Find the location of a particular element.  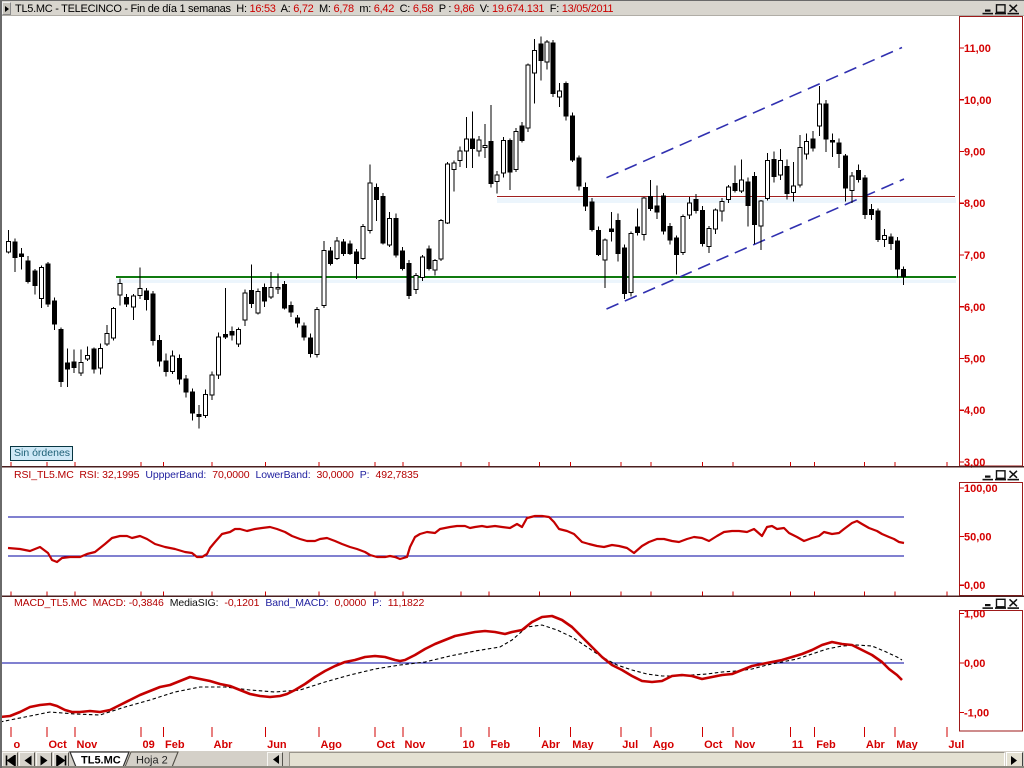

svg-text: 6,00 is located at coordinates (974, 308).